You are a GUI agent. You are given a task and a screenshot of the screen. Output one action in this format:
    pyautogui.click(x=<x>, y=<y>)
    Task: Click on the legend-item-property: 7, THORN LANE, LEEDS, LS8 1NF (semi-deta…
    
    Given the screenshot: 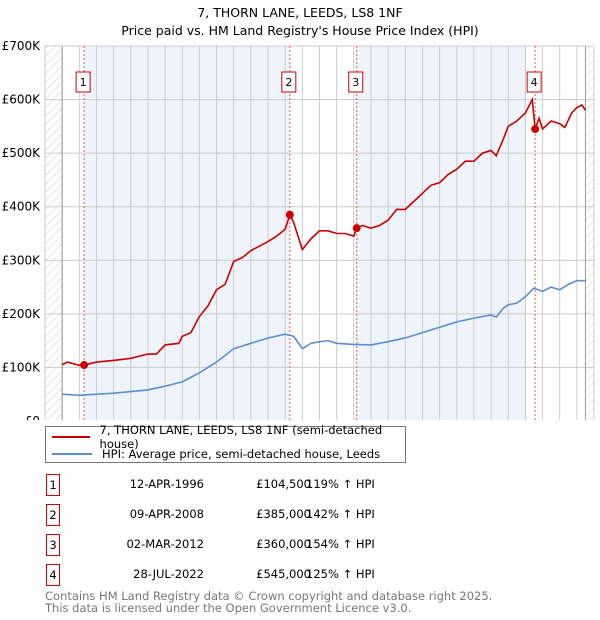 What is the action you would take?
    pyautogui.click(x=228, y=437)
    